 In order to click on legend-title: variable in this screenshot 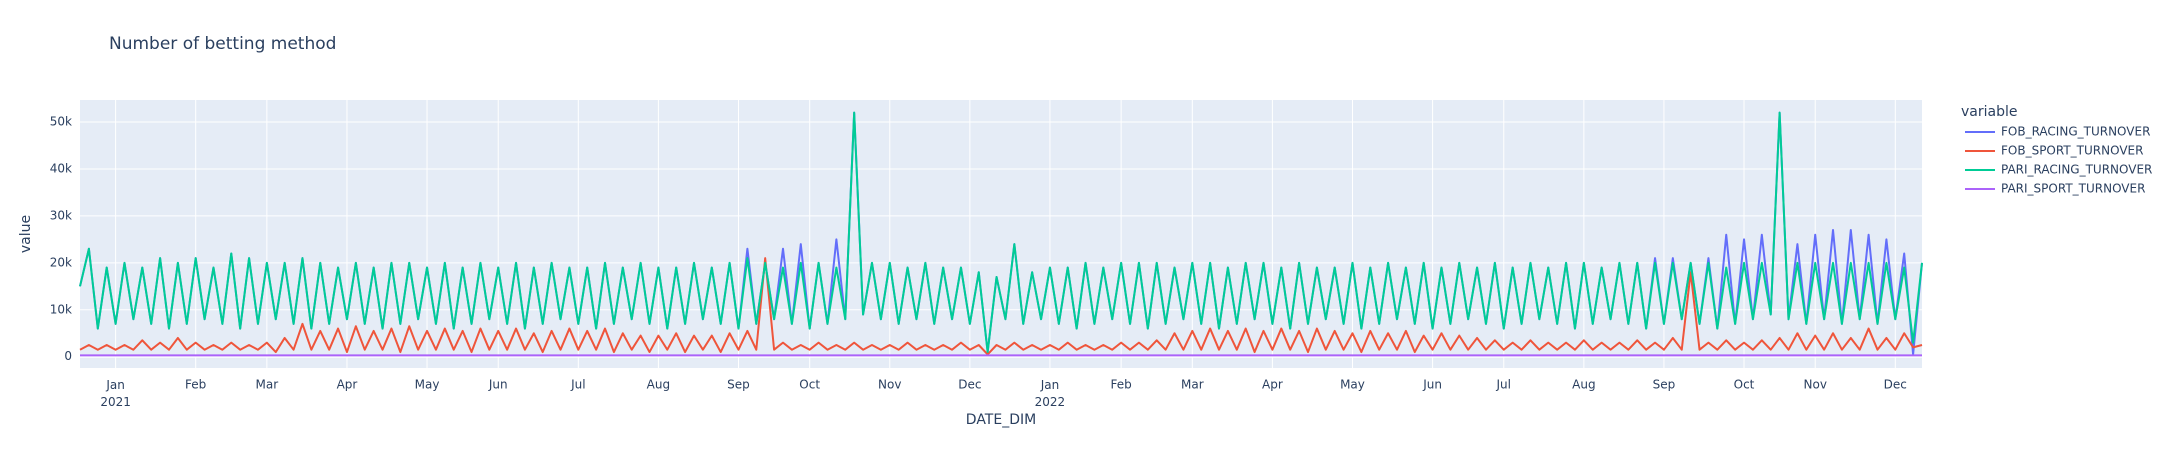, I will do `click(1989, 112)`.